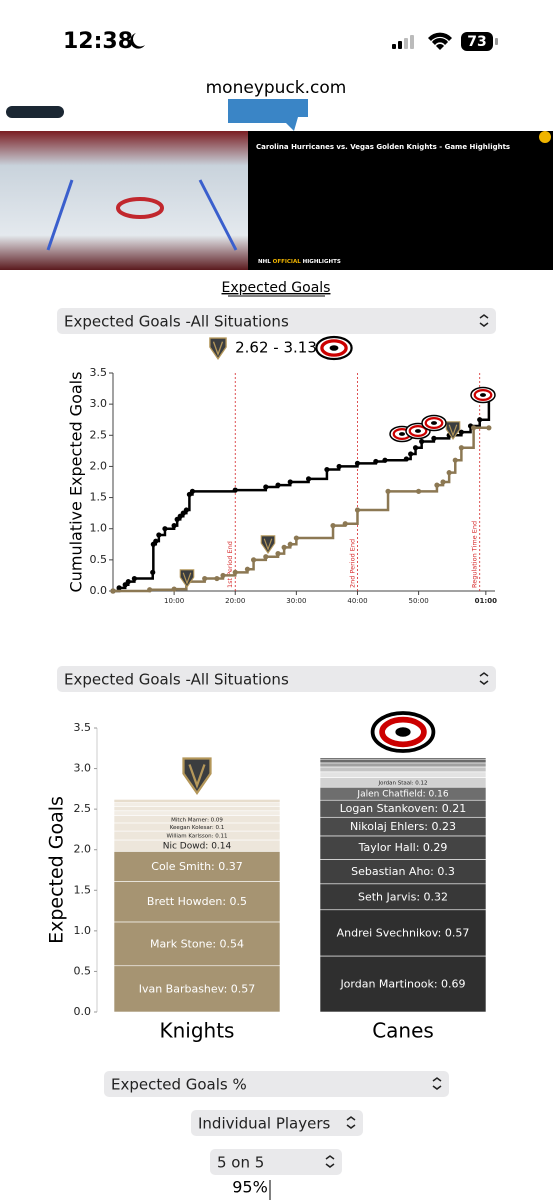 This screenshot has width=553, height=1200. I want to click on badge-highlights: HIGHLIGHTS, so click(322, 262).